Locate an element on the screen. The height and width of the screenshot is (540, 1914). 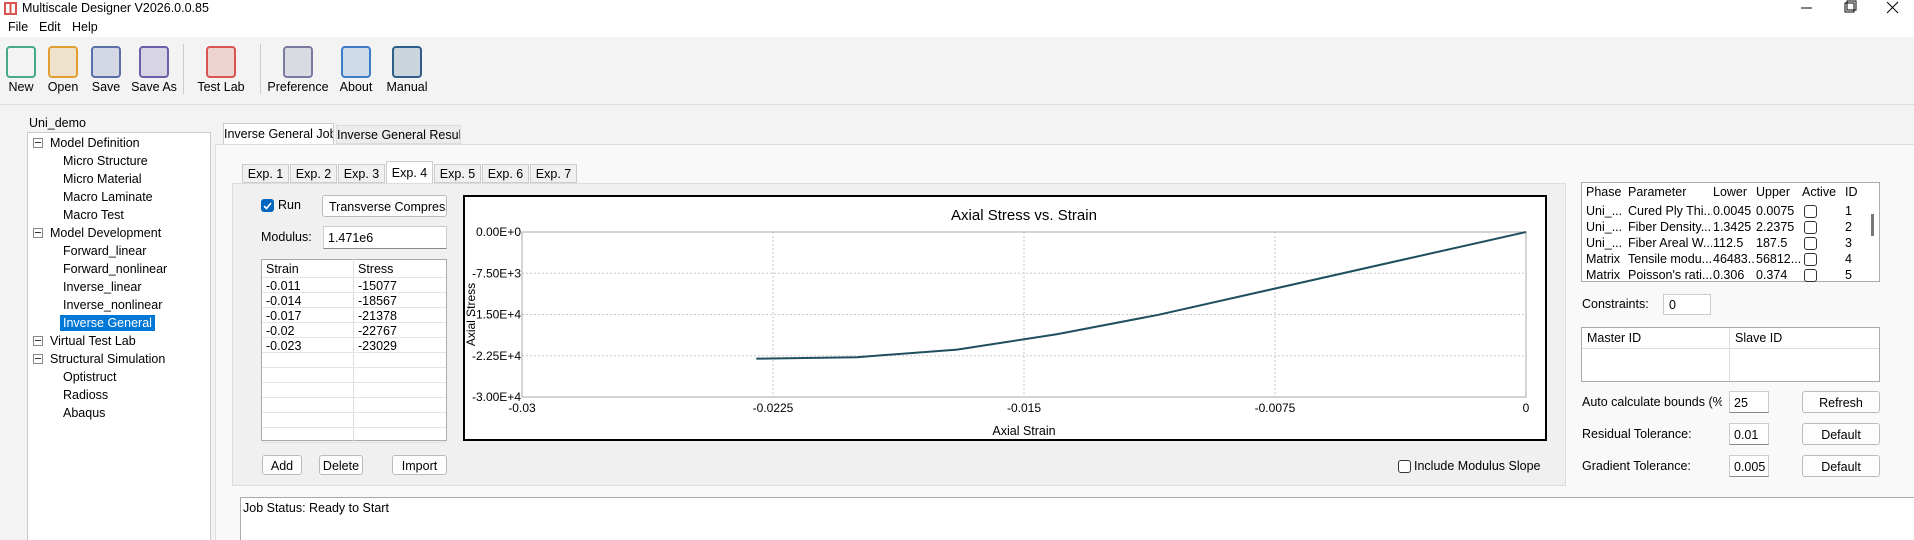
tree-item: Macro Laminate is located at coordinates (108, 197).